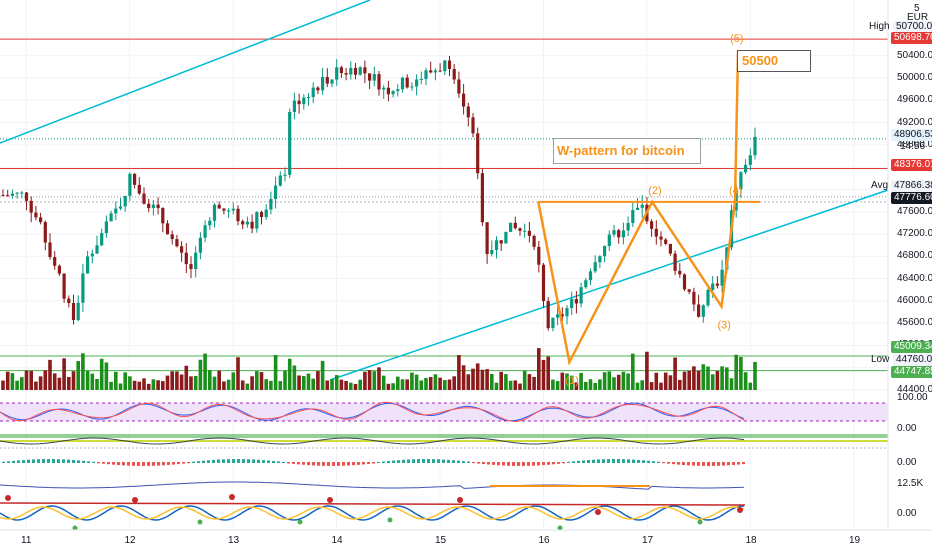 This screenshot has height=550, width=932. What do you see at coordinates (373, 504) in the screenshot?
I see `oscillator-trend-line` at bounding box center [373, 504].